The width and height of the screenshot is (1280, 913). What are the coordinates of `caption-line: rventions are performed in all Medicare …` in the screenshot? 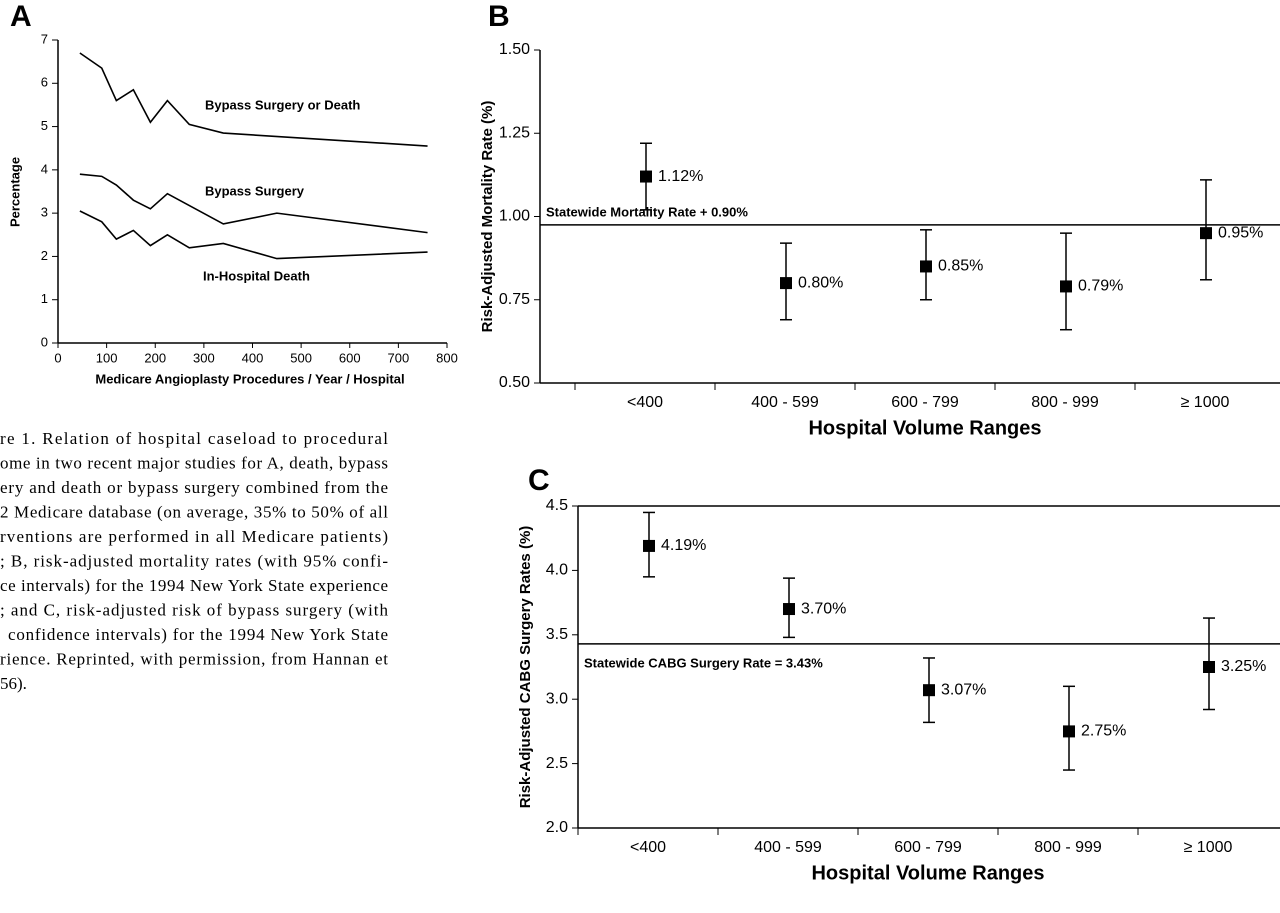 It's located at (194, 536).